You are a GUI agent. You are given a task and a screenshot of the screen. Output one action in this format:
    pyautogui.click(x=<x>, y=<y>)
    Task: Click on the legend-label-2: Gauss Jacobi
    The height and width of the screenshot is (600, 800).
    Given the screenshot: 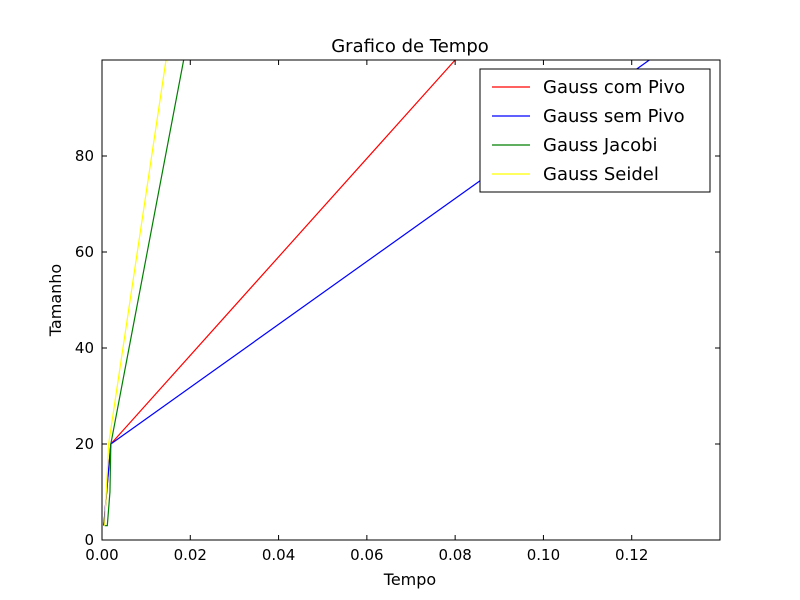 What is the action you would take?
    pyautogui.click(x=600, y=145)
    